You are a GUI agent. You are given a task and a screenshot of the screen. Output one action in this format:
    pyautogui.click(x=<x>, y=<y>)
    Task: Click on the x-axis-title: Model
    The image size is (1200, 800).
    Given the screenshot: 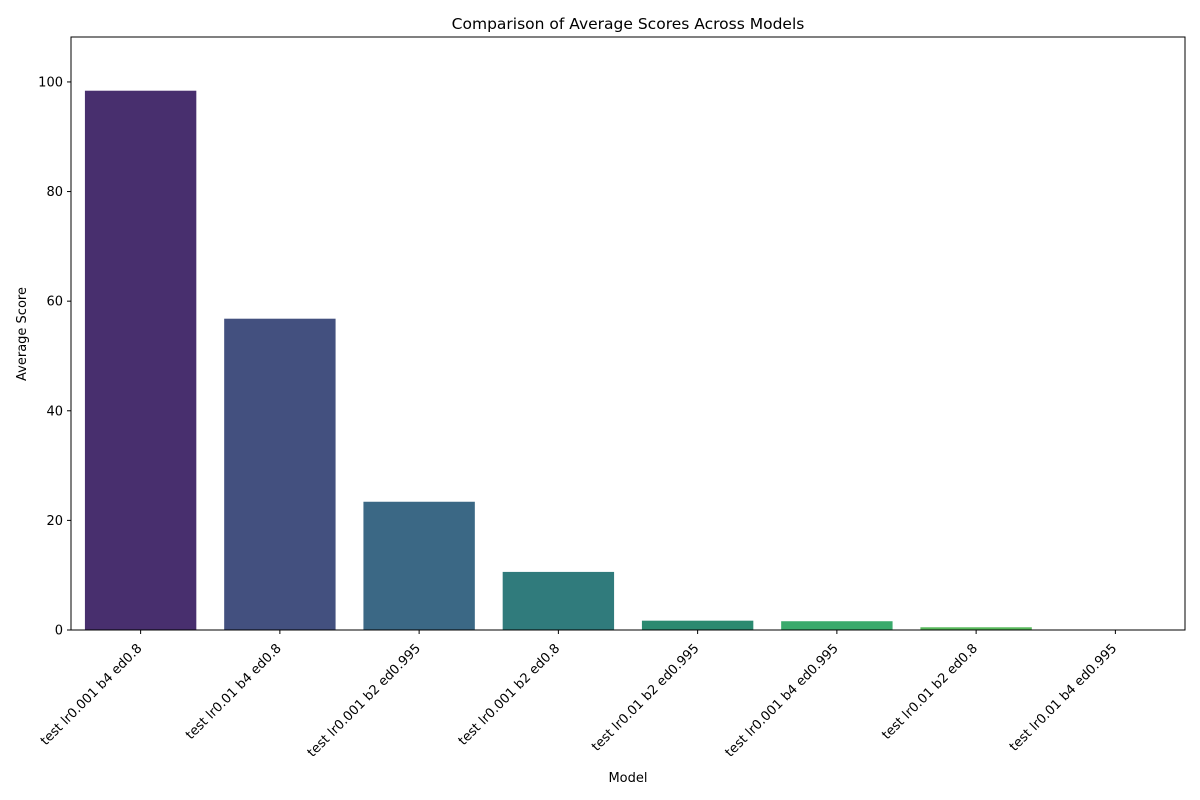 What is the action you would take?
    pyautogui.click(x=627, y=778)
    